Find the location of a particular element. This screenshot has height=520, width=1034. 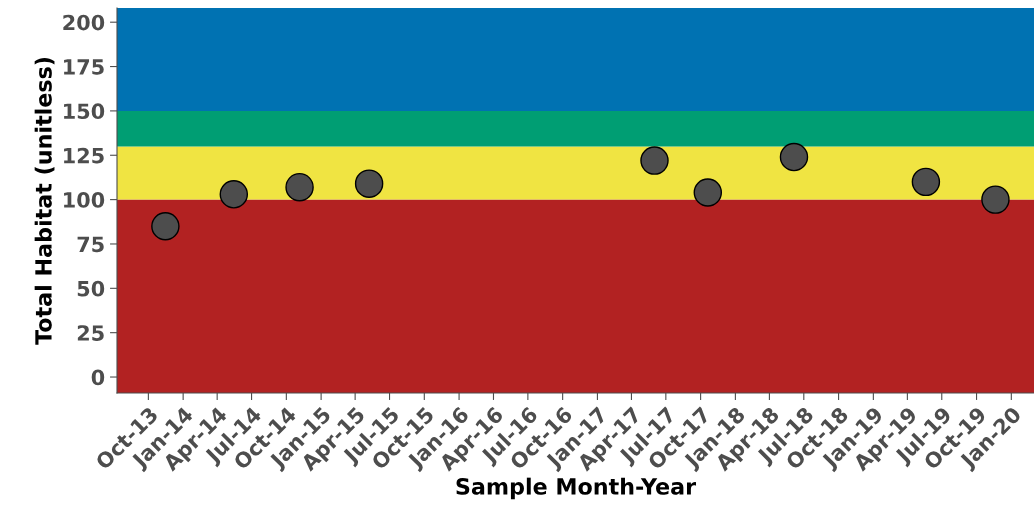

y-tick-label: 150 is located at coordinates (84, 111).